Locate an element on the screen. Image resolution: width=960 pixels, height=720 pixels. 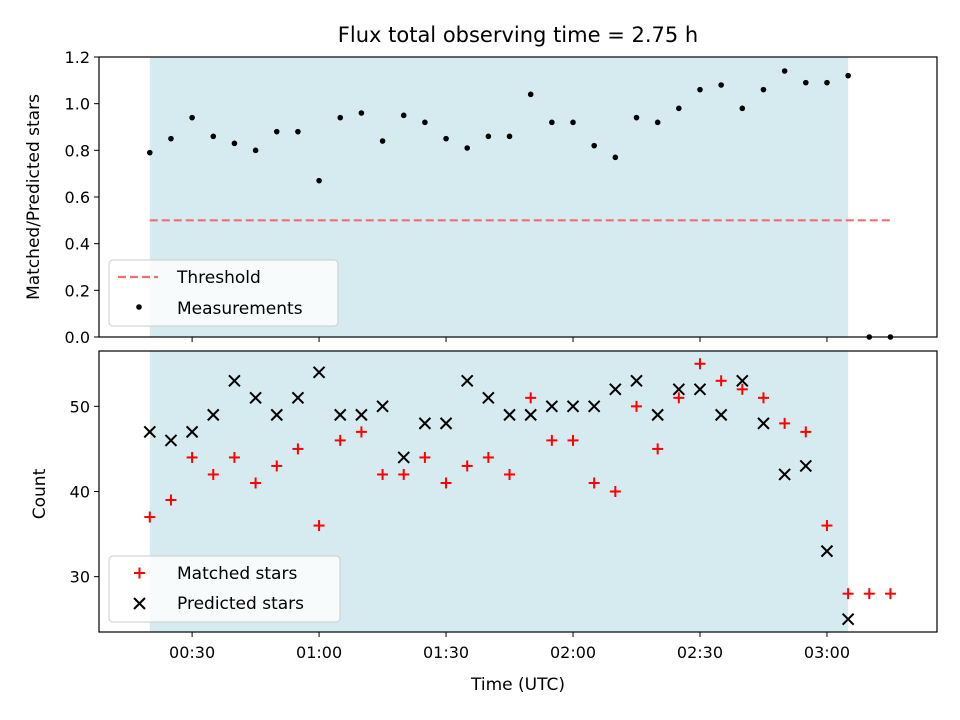
chart-title: Flux total observing time = 2.75 h is located at coordinates (518, 35).